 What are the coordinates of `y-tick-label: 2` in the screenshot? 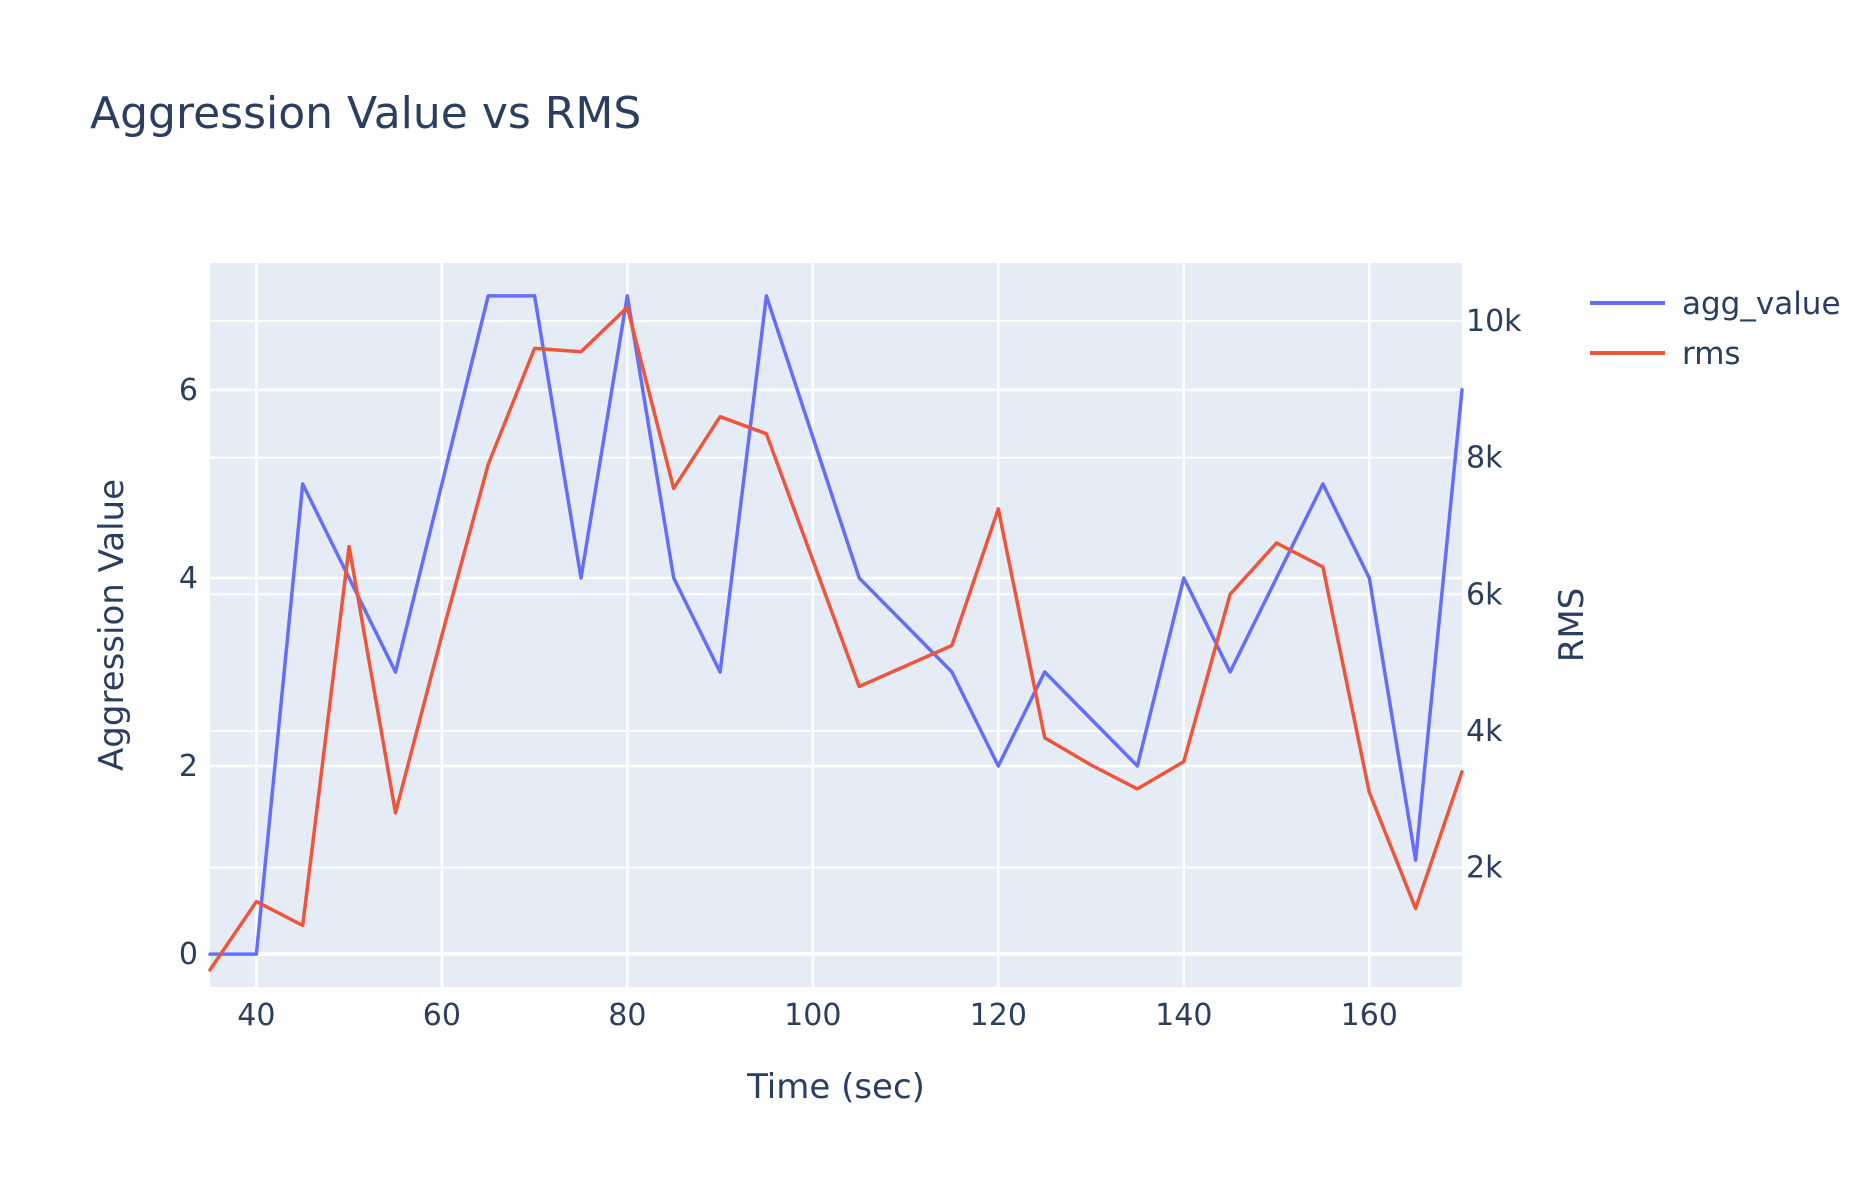 It's located at (188, 766).